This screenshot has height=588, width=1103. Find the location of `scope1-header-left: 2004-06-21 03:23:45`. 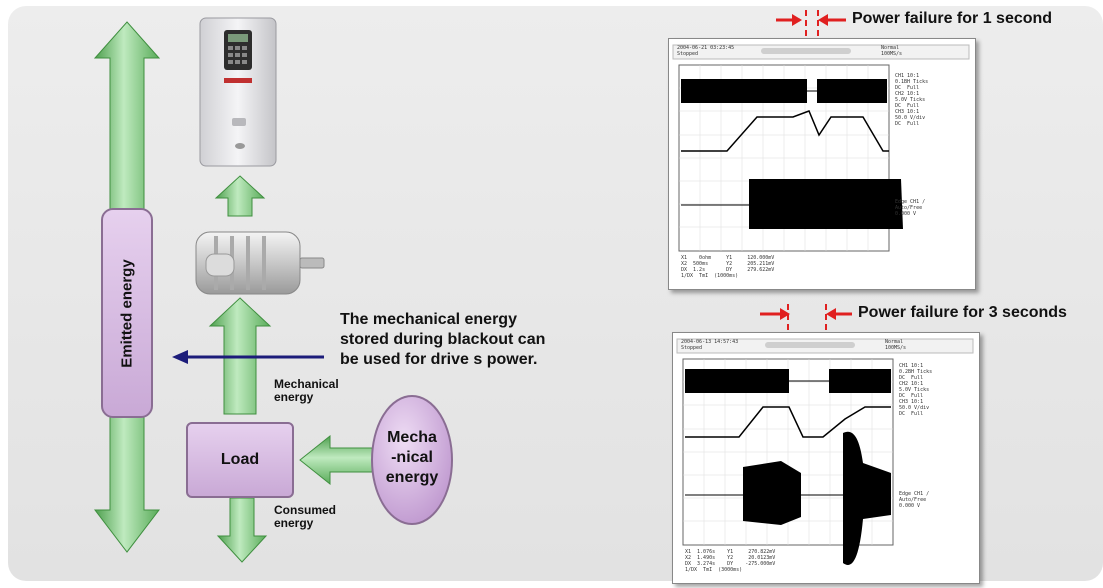

scope1-header-left: 2004-06-21 03:23:45 is located at coordinates (706, 48).